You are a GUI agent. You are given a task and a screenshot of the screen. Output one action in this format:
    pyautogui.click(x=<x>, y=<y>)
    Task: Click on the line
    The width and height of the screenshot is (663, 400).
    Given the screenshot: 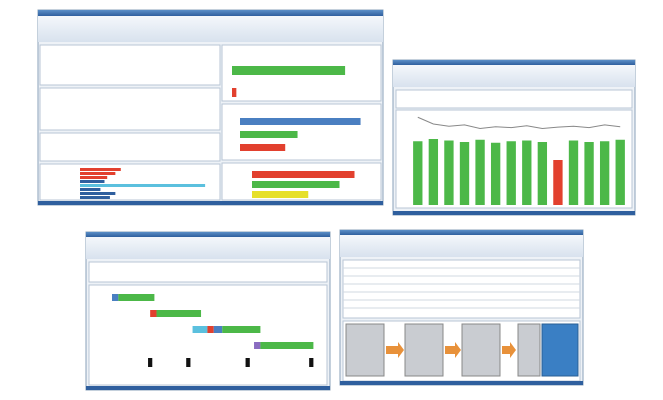 What is the action you would take?
    pyautogui.click(x=519, y=123)
    